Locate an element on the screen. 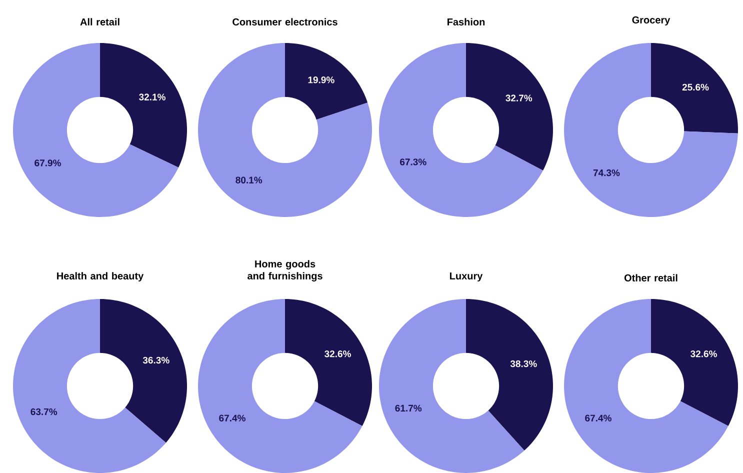  chart-title: Grocery is located at coordinates (651, 21).